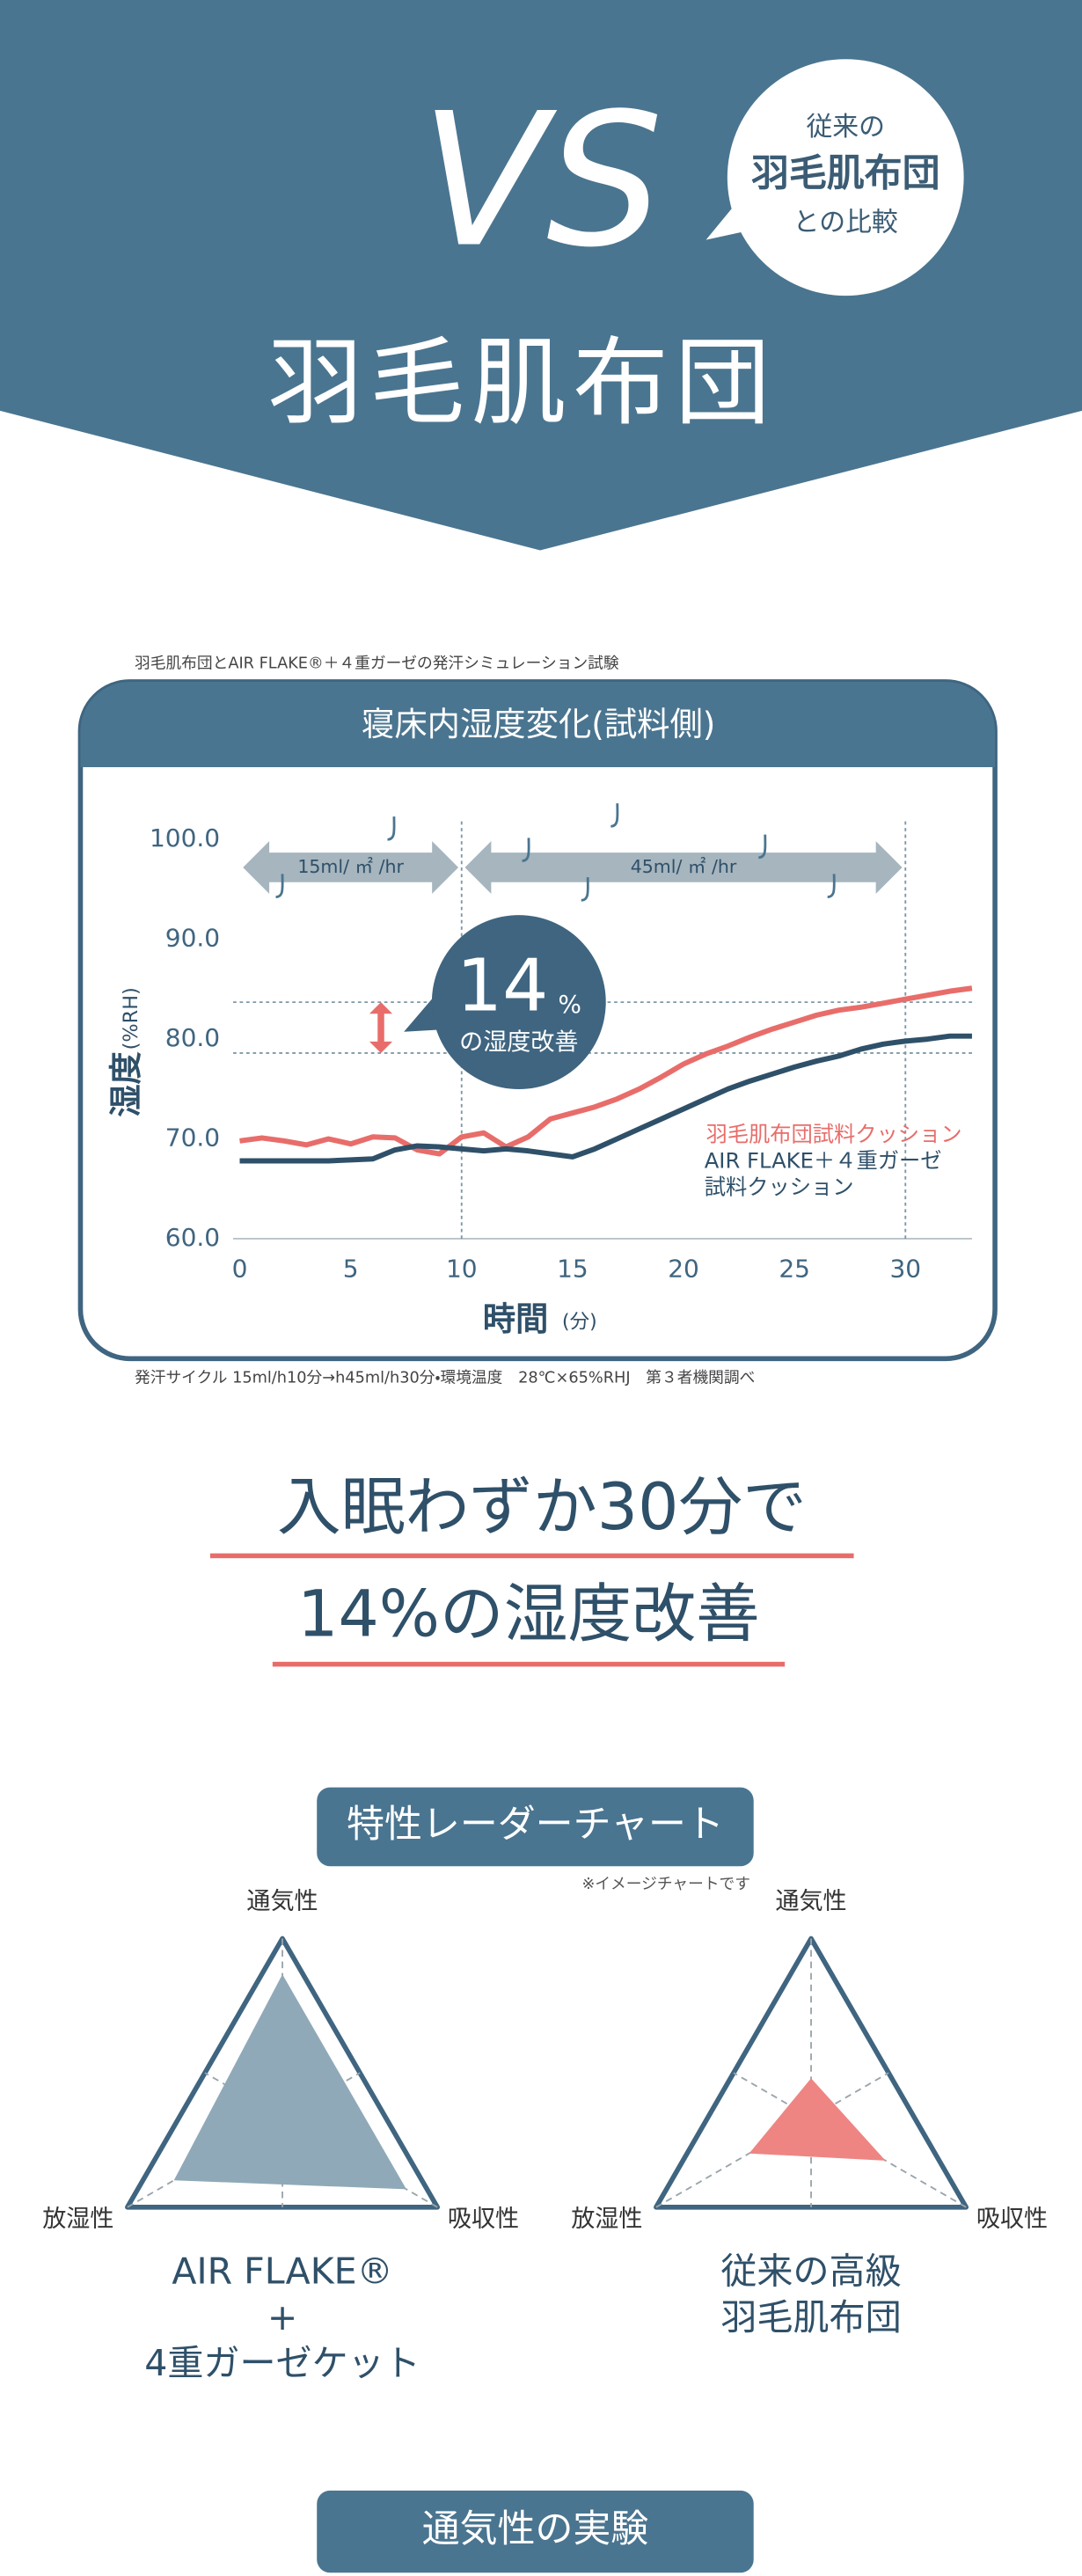 The width and height of the screenshot is (1082, 2576). I want to click on callout-text: の湿度改善, so click(518, 1042).